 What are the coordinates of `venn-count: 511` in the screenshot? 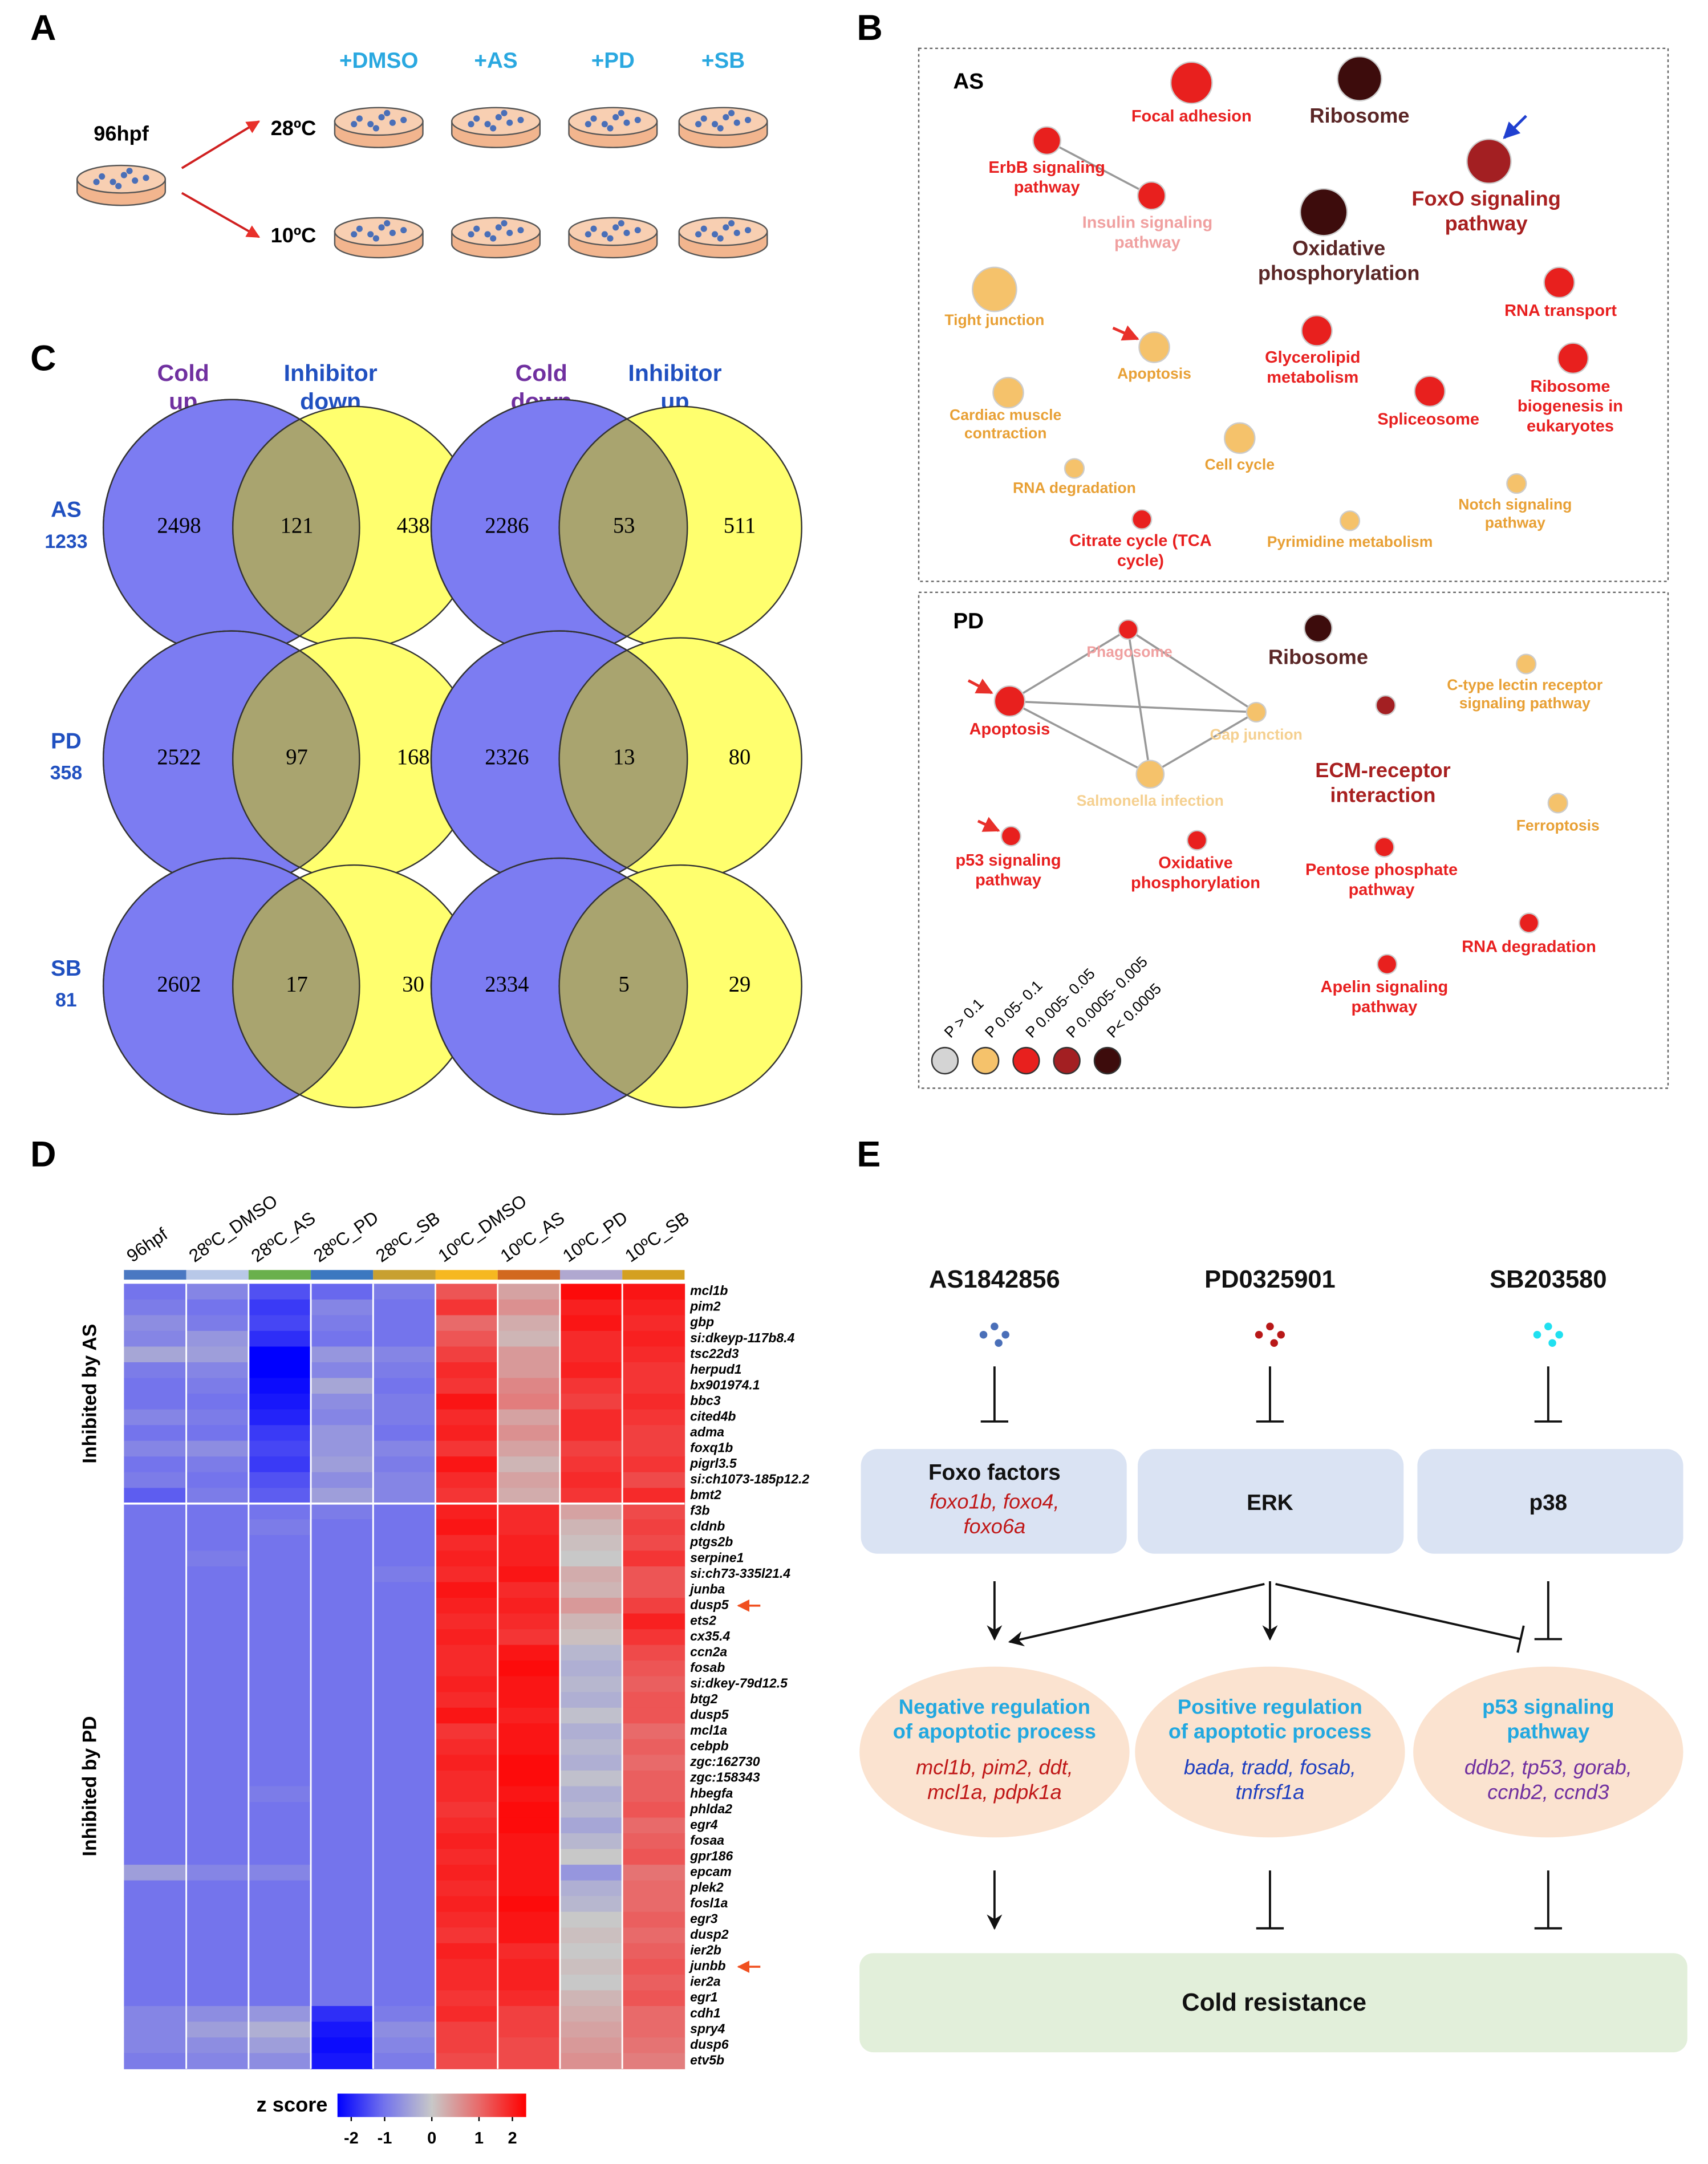 It's located at (740, 526).